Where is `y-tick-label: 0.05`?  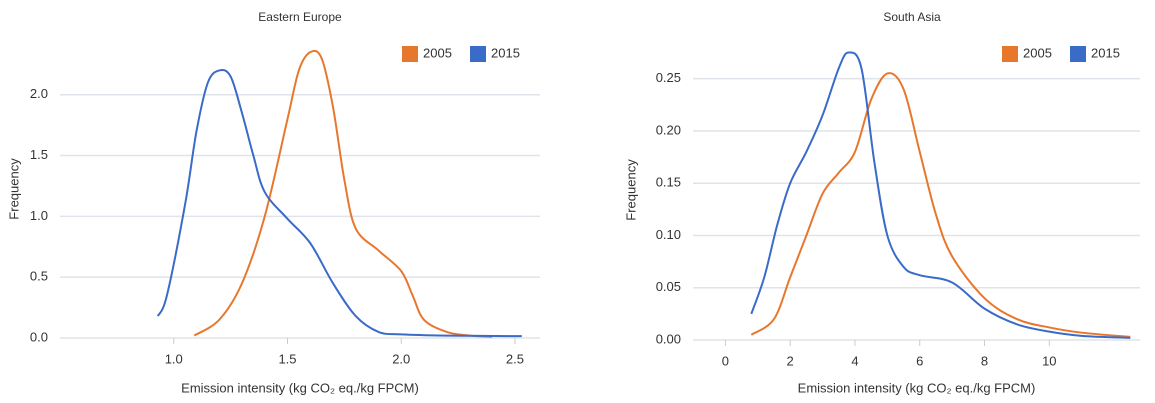
y-tick-label: 0.05 is located at coordinates (668, 286).